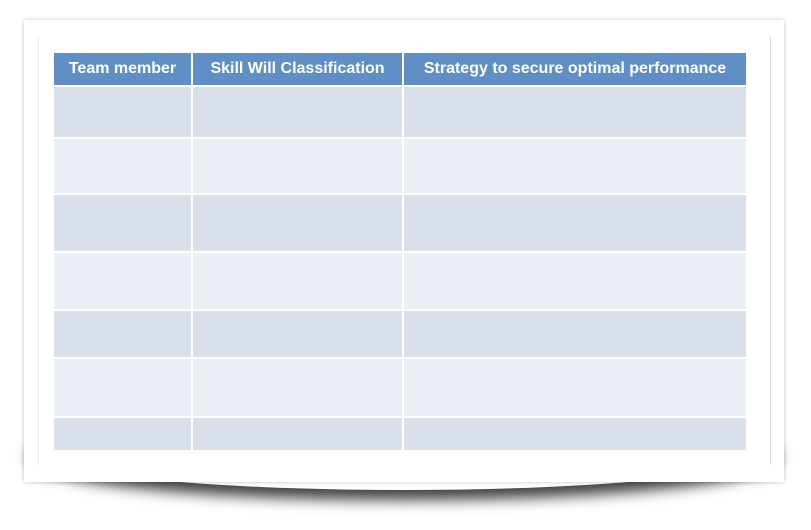 This screenshot has width=811, height=530. What do you see at coordinates (574, 70) in the screenshot?
I see `header-strategy: Strategy to secure optimal performance` at bounding box center [574, 70].